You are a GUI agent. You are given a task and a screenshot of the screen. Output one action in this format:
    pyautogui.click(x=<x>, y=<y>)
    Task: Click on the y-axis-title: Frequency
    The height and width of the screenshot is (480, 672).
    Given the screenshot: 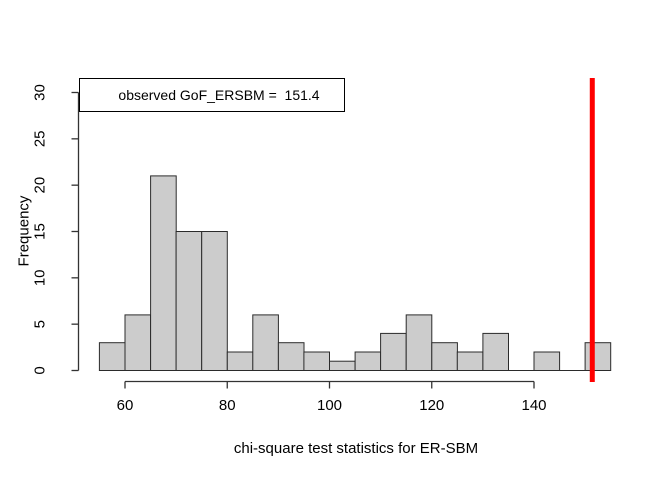 What is the action you would take?
    pyautogui.click(x=24, y=231)
    